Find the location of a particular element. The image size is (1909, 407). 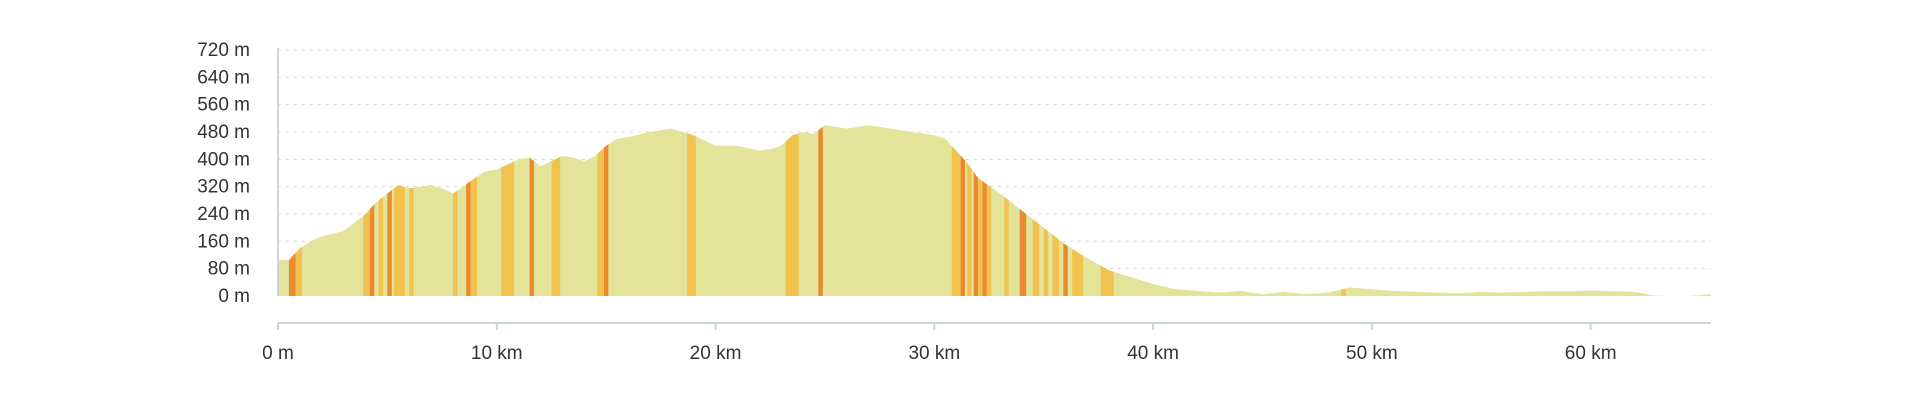

x-axis-ticks: 0 m 10 km 20 km 30 km 40 km 50 km 60 km is located at coordinates (939, 343).